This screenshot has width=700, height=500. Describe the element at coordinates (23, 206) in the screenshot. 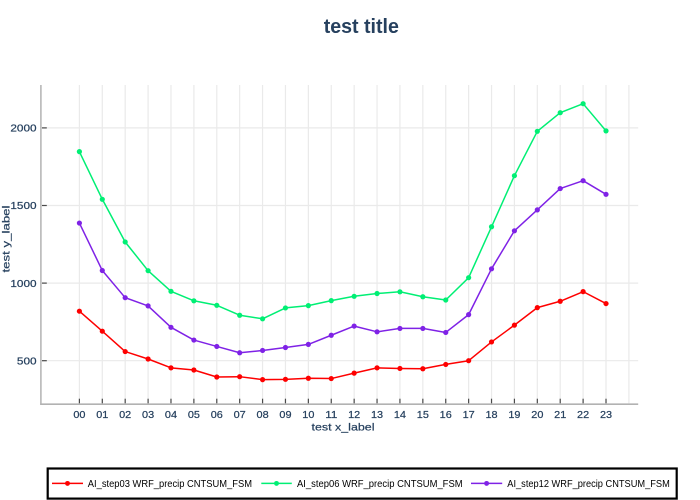

I see `svg-text: 1500` at that location.